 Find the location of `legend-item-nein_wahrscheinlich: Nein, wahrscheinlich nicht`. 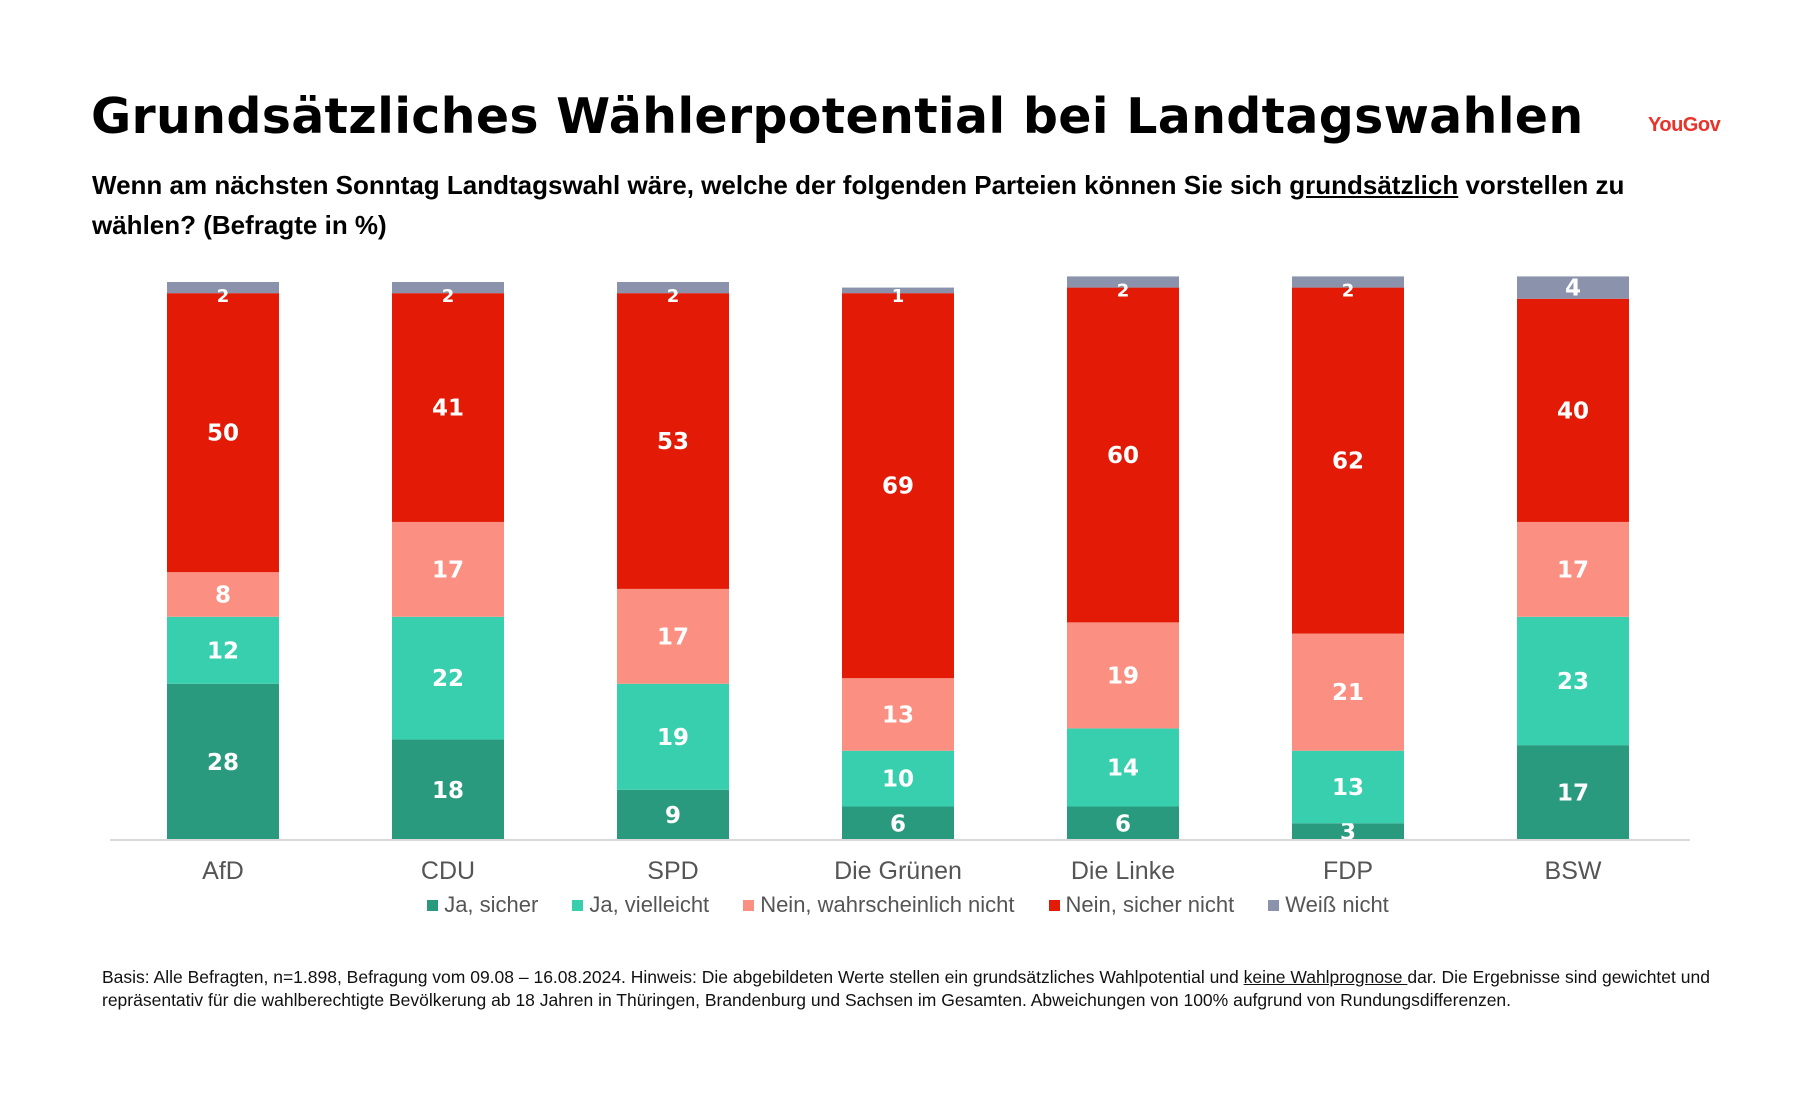

legend-item-nein_wahrscheinlich: Nein, wahrscheinlich nicht is located at coordinates (879, 905).